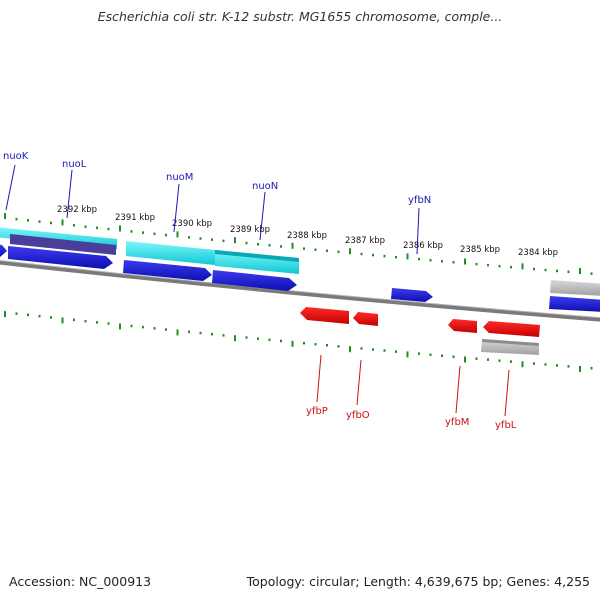  What do you see at coordinates (3, 250) in the screenshot?
I see `gene-nuoK-arrow` at bounding box center [3, 250].